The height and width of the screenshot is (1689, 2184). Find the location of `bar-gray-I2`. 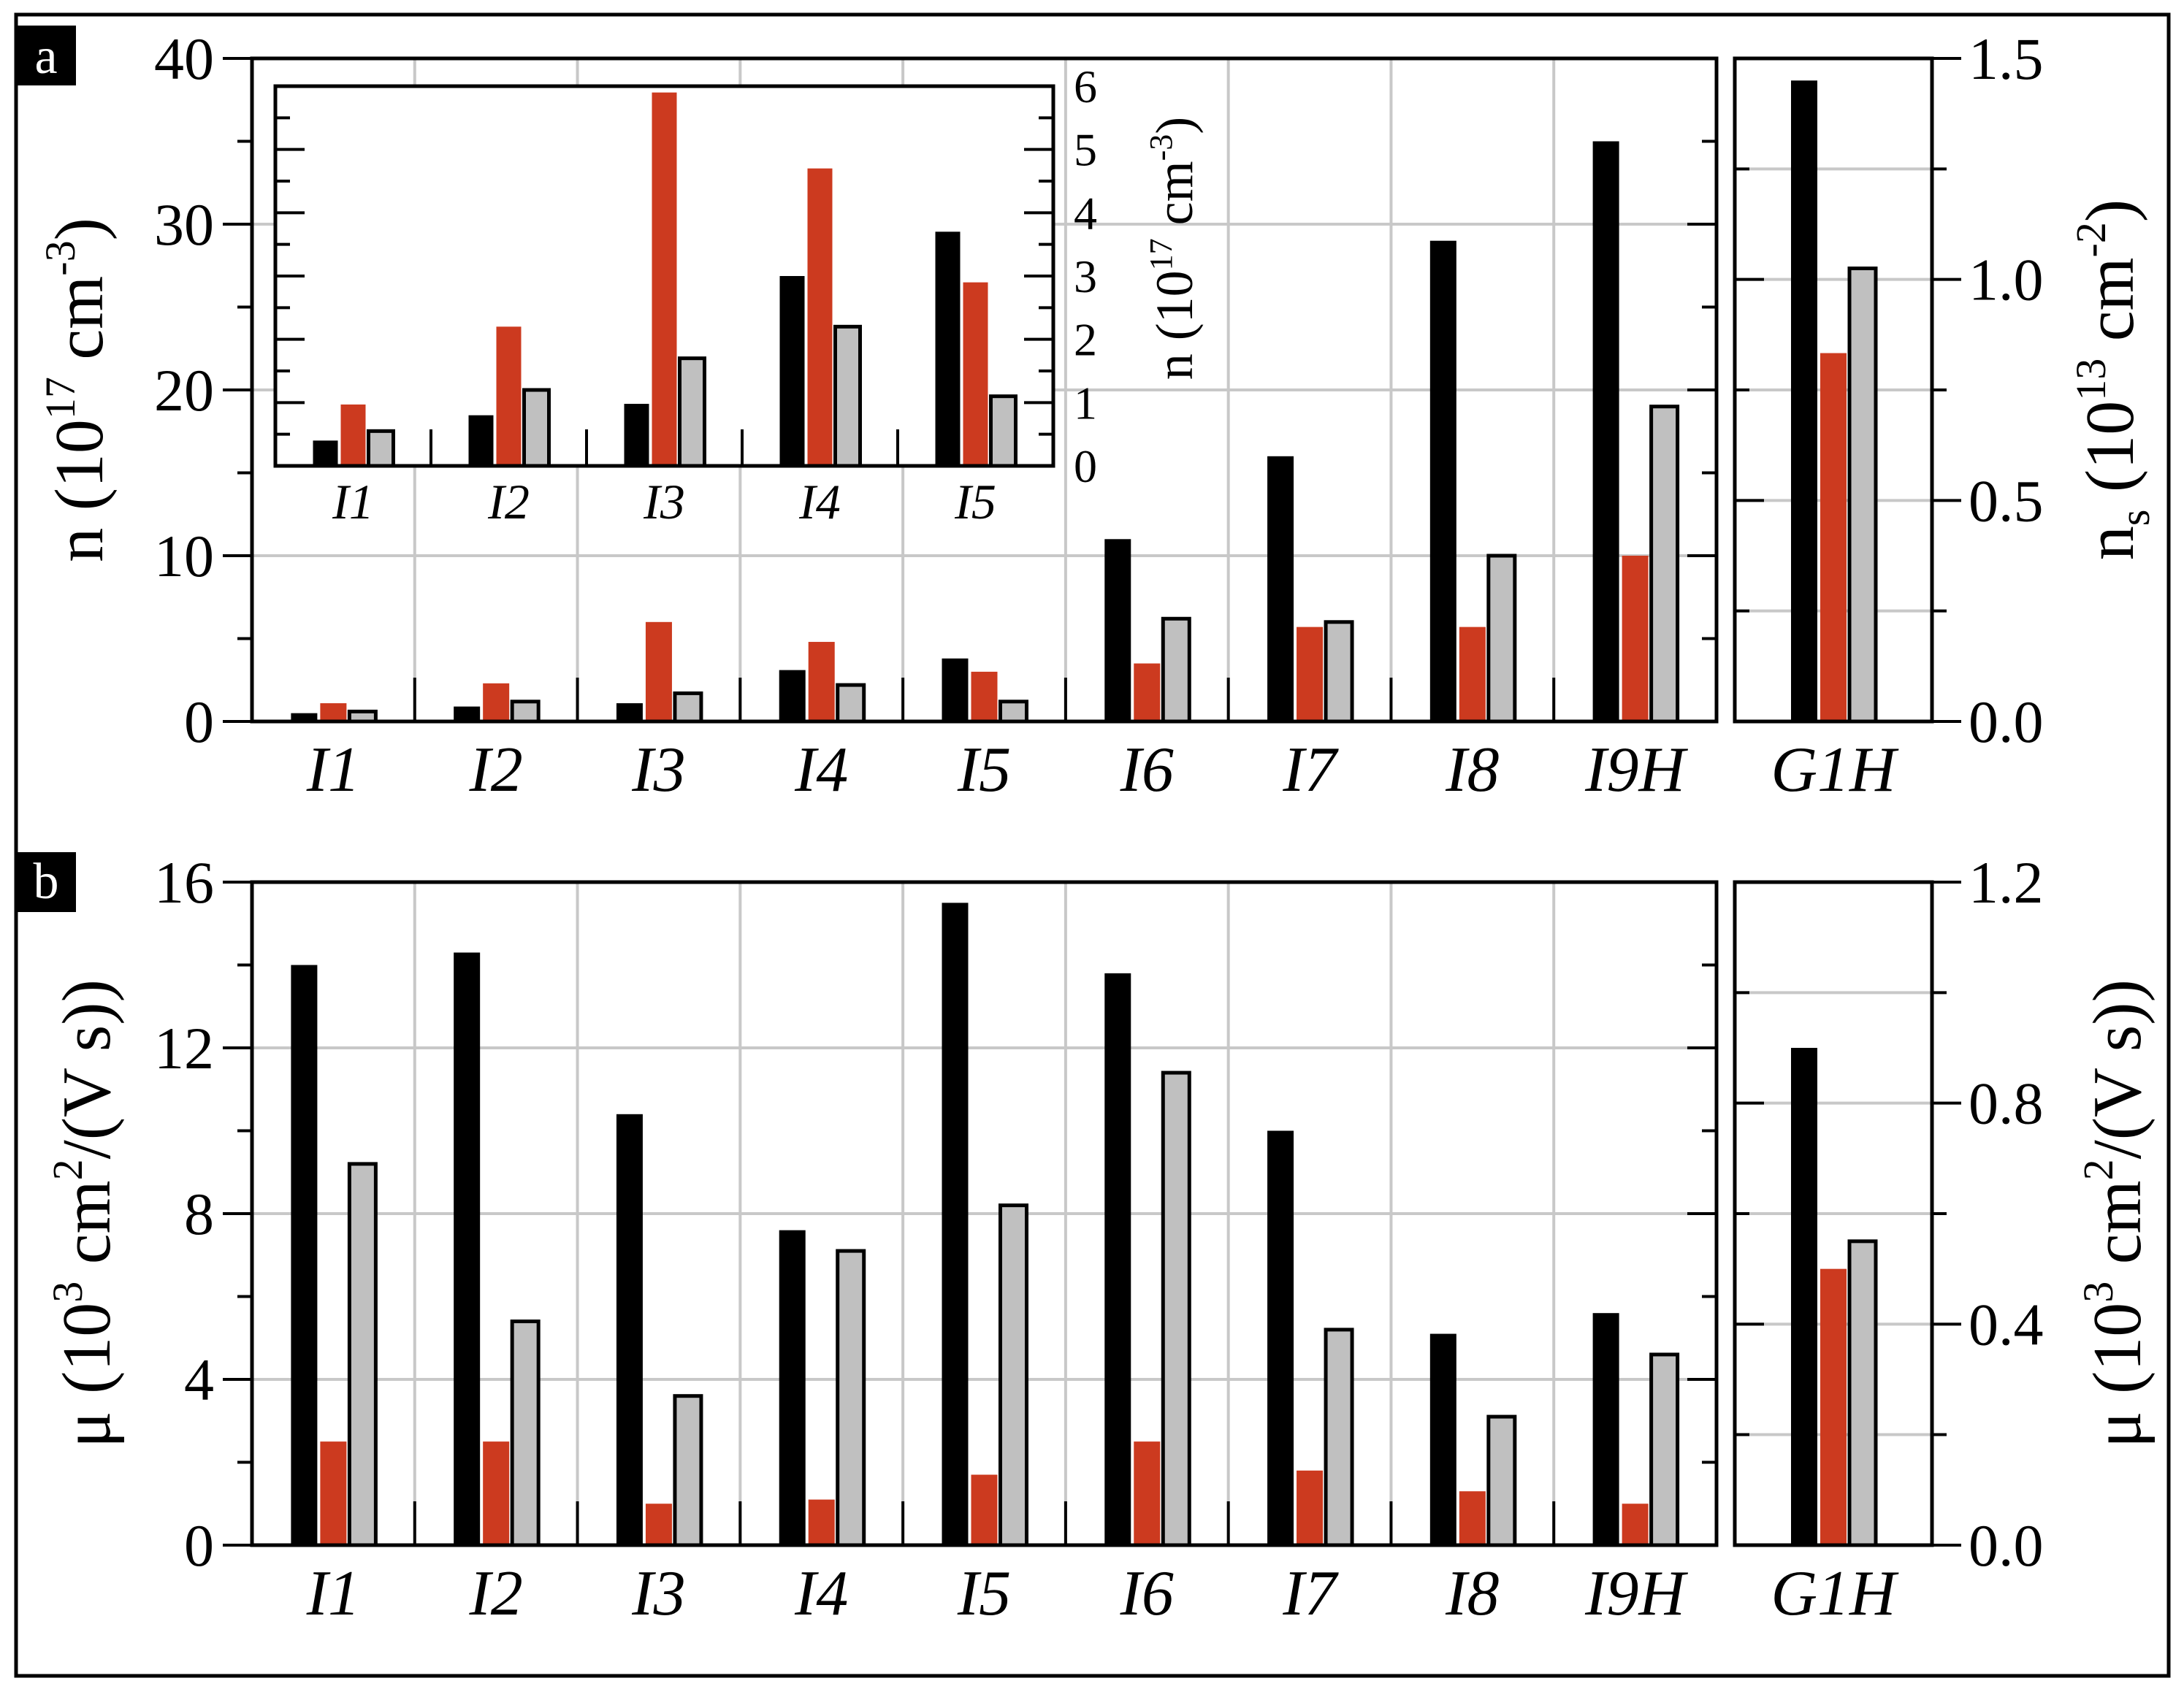

bar-gray-I2 is located at coordinates (525, 712).